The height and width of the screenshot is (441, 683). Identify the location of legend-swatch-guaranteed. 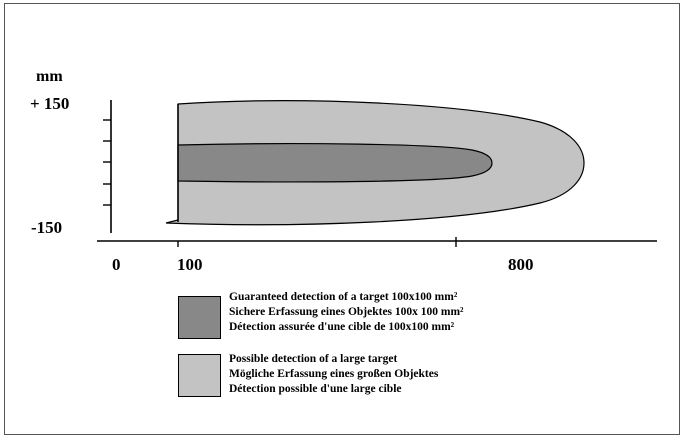
(199, 317).